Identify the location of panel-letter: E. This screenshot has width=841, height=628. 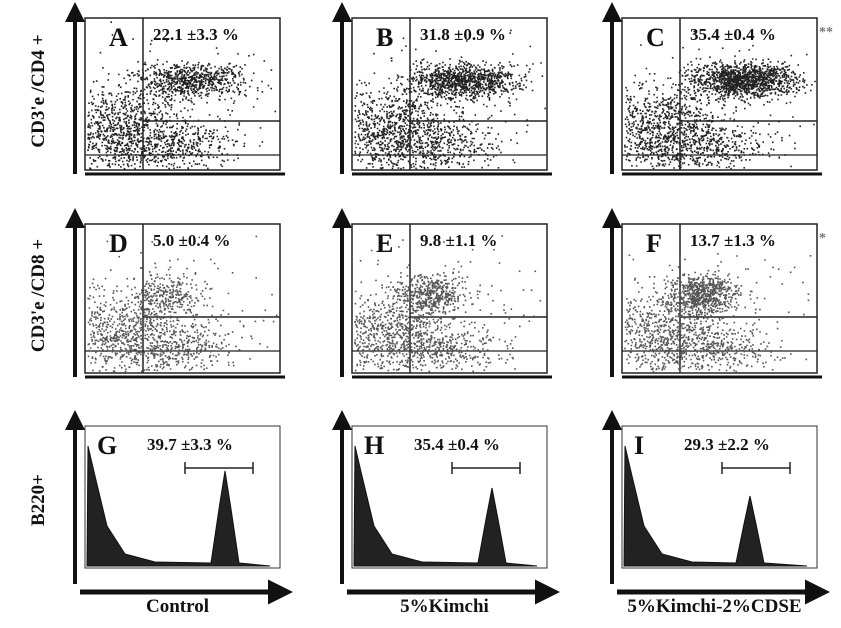
(384, 243).